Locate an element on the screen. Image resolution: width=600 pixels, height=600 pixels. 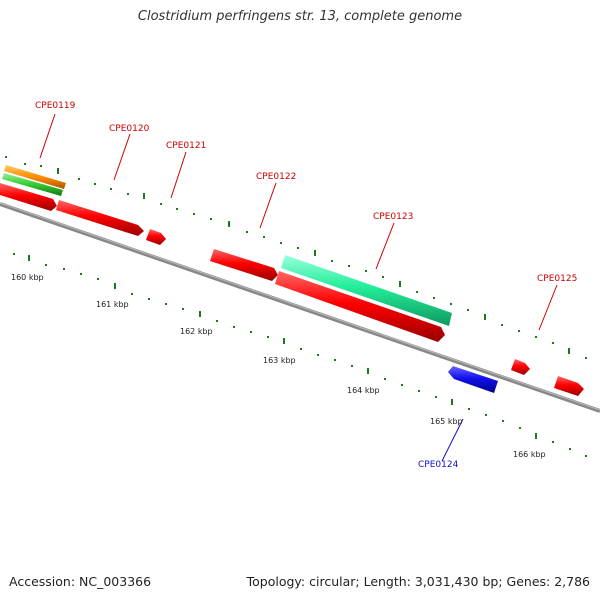
scale-label-165: 165 kbp is located at coordinates (446, 421).